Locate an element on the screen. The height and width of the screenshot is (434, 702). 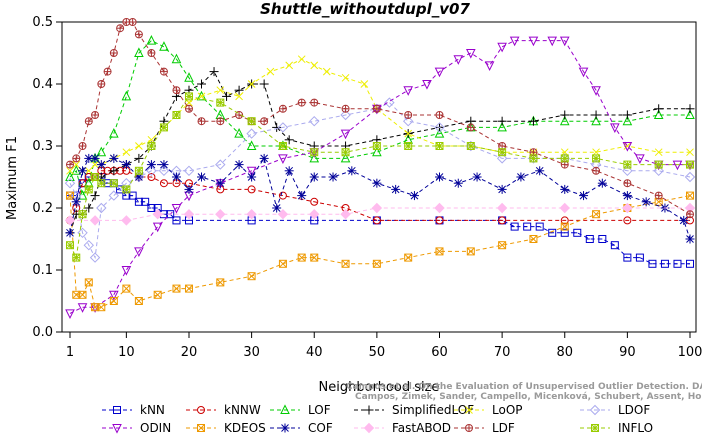
legend-item-fastabod: FastABOD is located at coordinates (402, 427).